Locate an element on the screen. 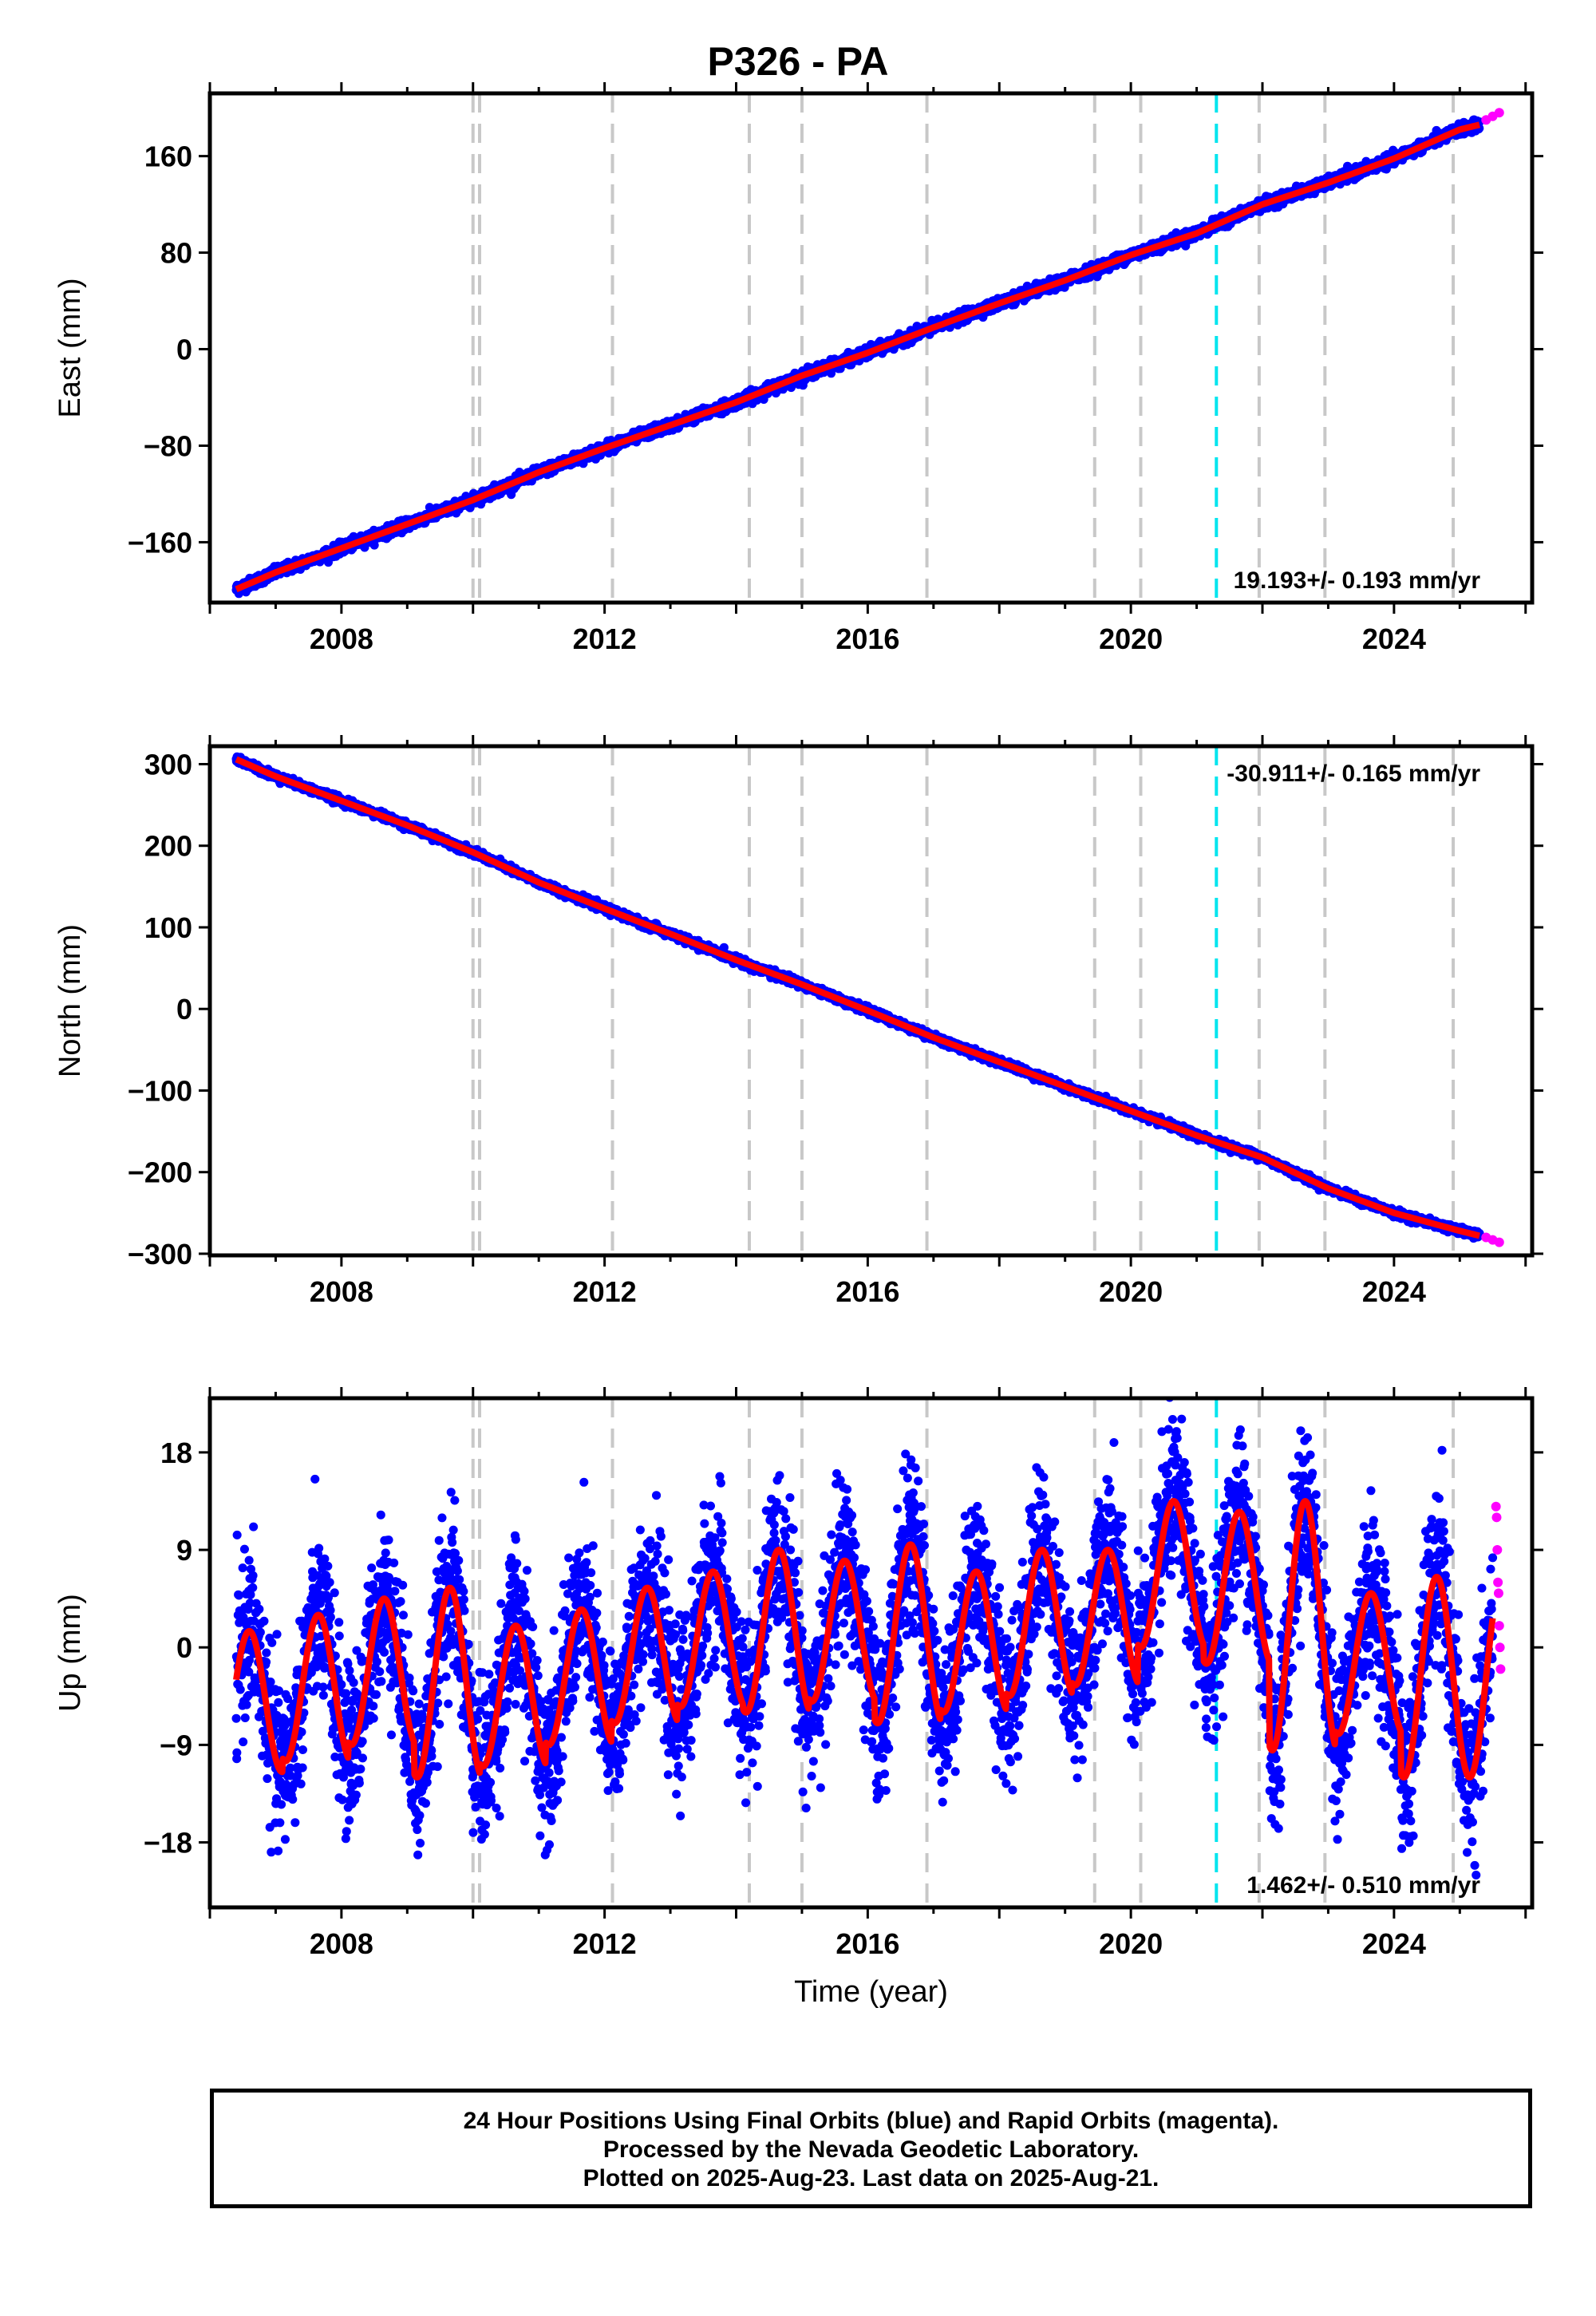 The width and height of the screenshot is (1596, 2316). y-tick-label: 100 is located at coordinates (168, 927).